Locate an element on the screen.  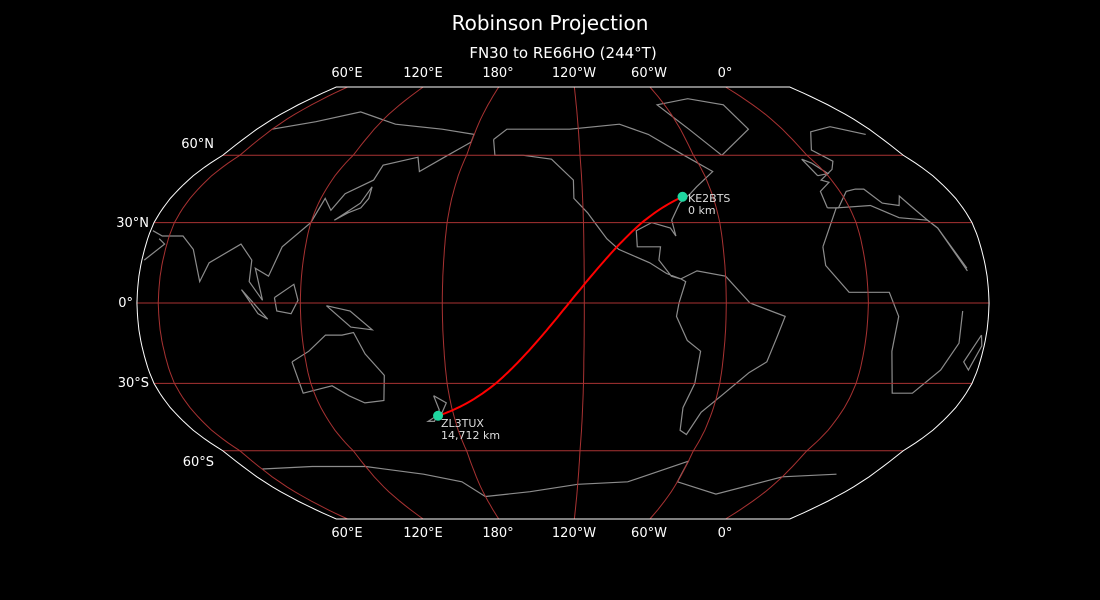
lon-label-bottom: 0° is located at coordinates (725, 533).